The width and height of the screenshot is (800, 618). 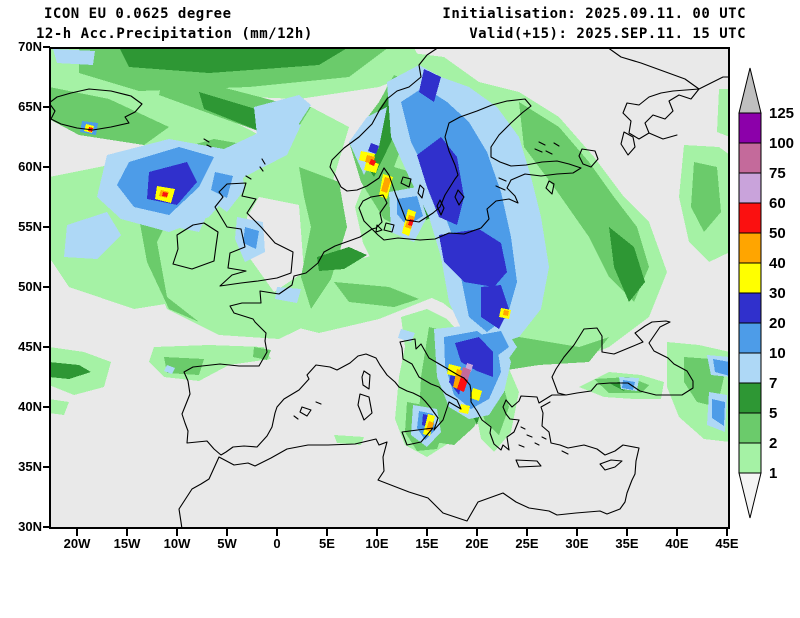 I want to click on legend-band-label: 20, so click(x=777, y=323).